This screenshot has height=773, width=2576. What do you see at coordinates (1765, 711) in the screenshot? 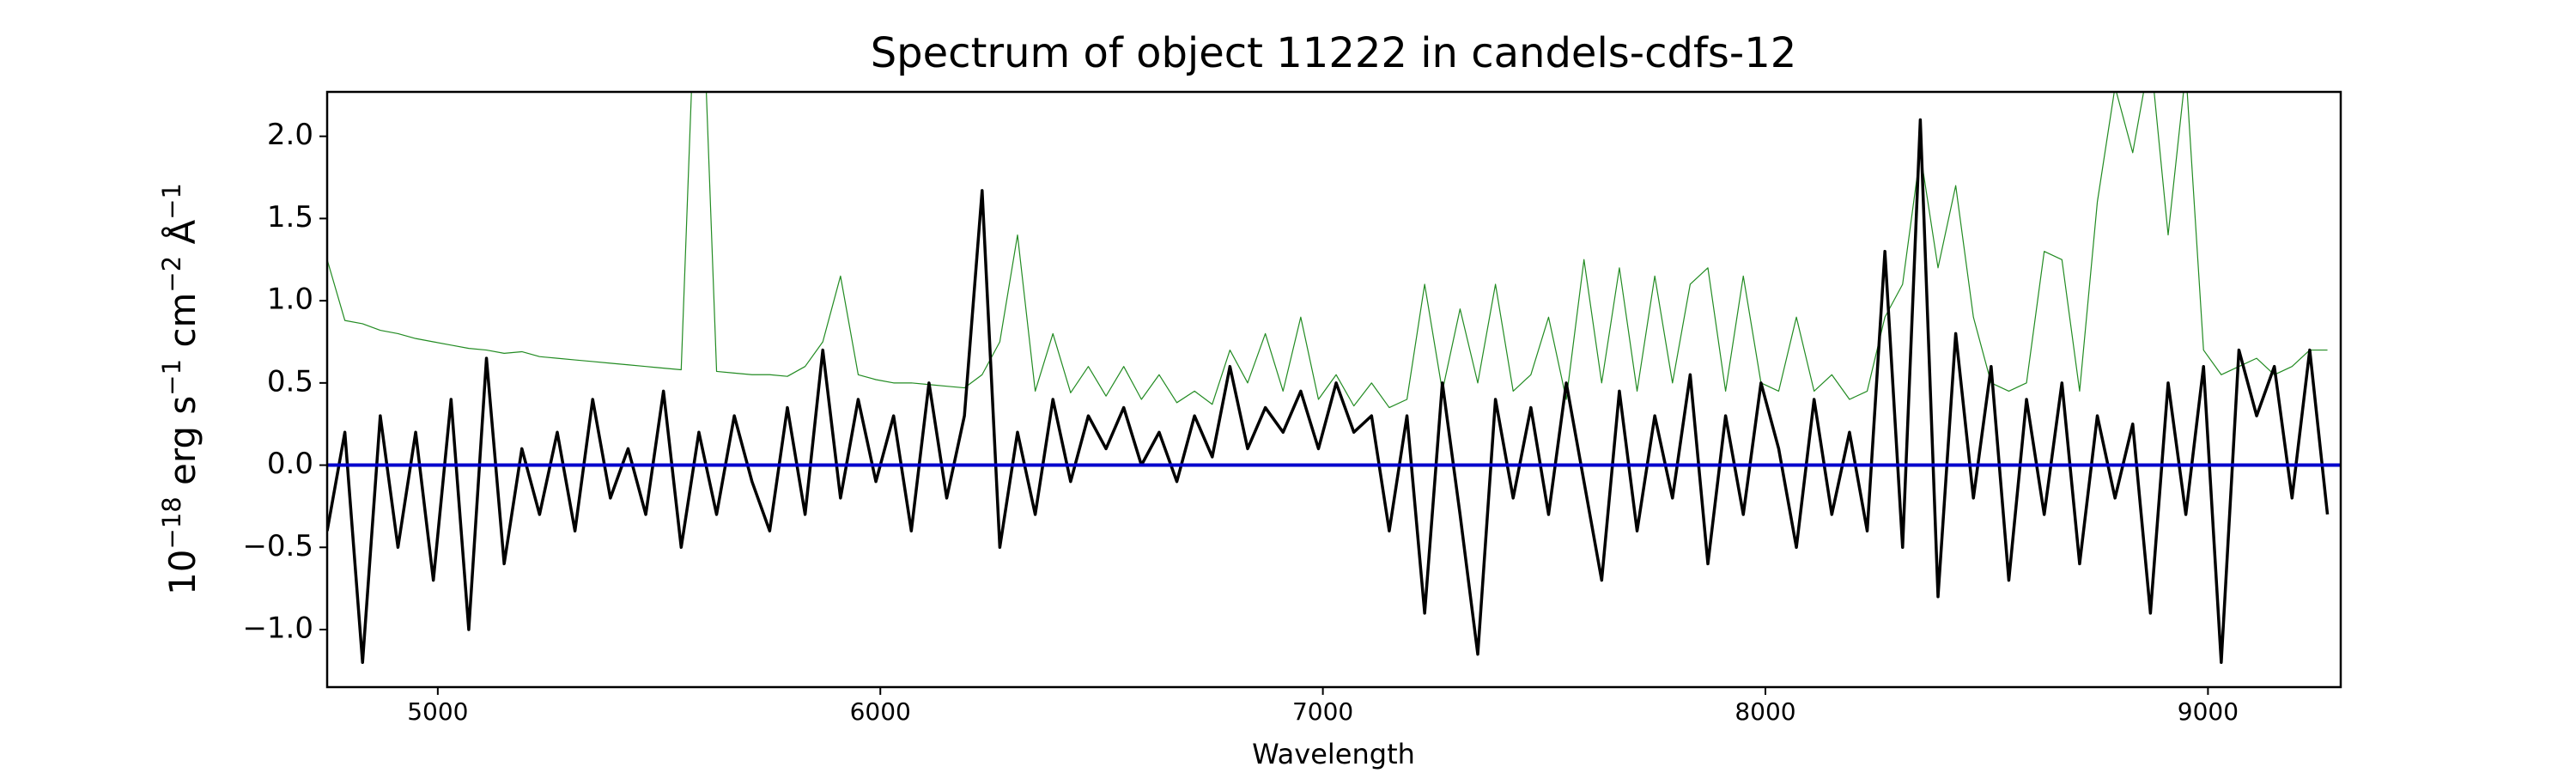
I see `x-tick-label: 8000` at bounding box center [1765, 711].